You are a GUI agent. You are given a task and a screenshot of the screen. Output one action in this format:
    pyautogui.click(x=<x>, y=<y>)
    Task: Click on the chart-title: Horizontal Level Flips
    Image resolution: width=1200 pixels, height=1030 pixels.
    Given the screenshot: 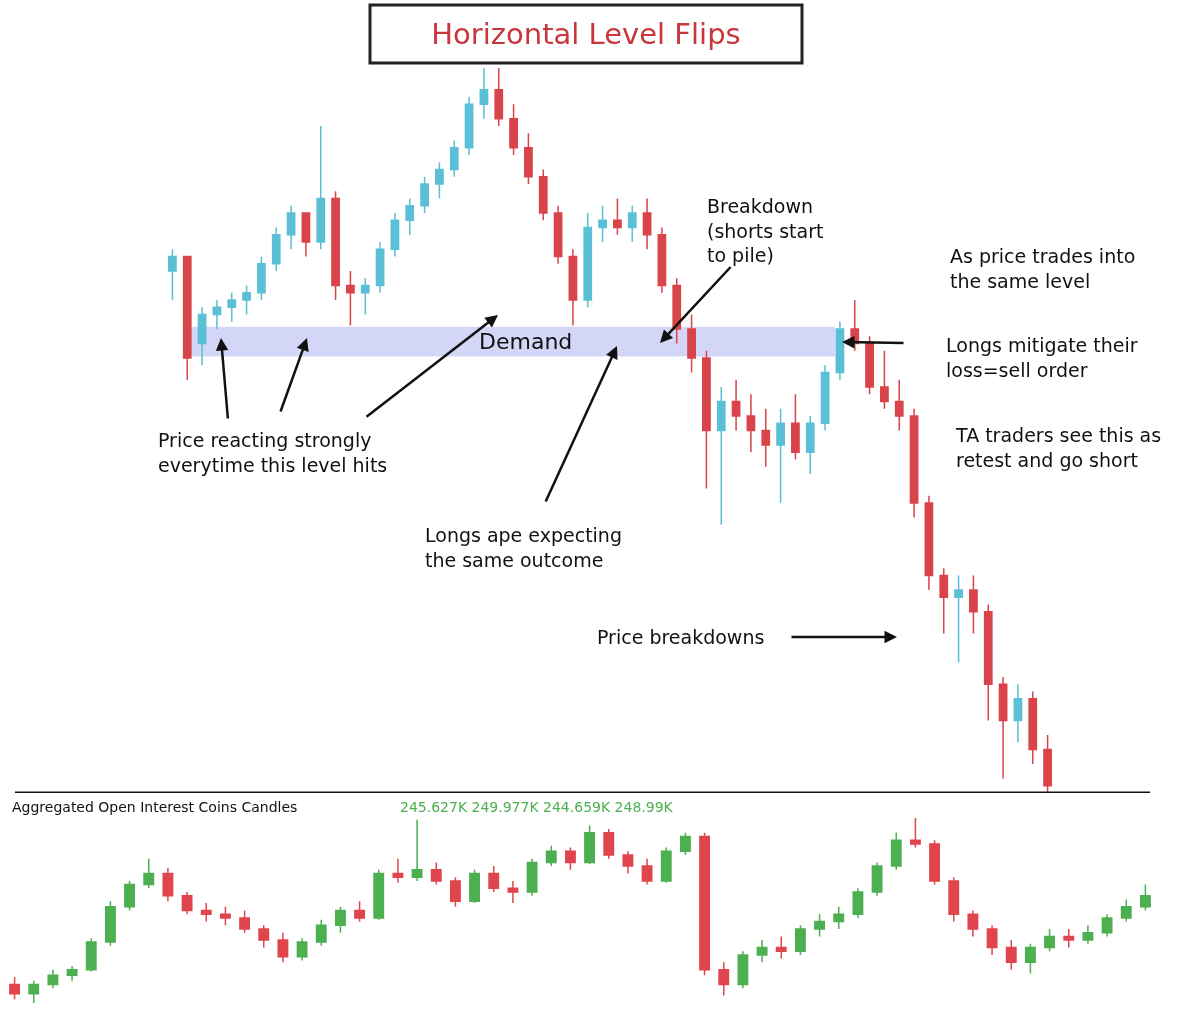 What is the action you would take?
    pyautogui.click(x=586, y=34)
    